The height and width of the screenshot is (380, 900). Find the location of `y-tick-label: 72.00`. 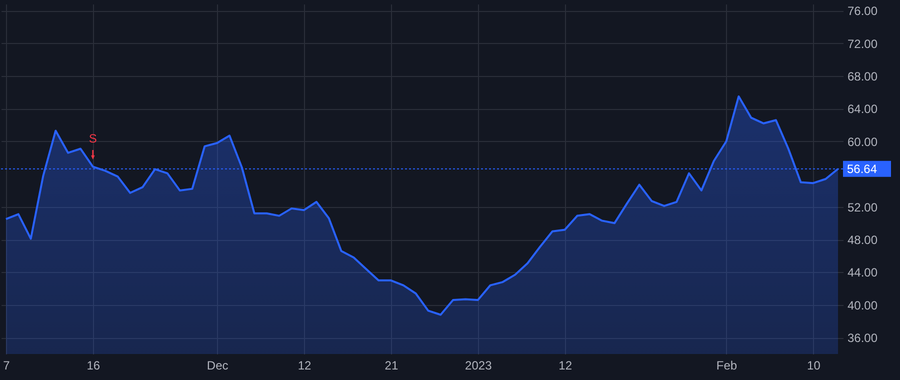

y-tick-label: 72.00 is located at coordinates (863, 43).